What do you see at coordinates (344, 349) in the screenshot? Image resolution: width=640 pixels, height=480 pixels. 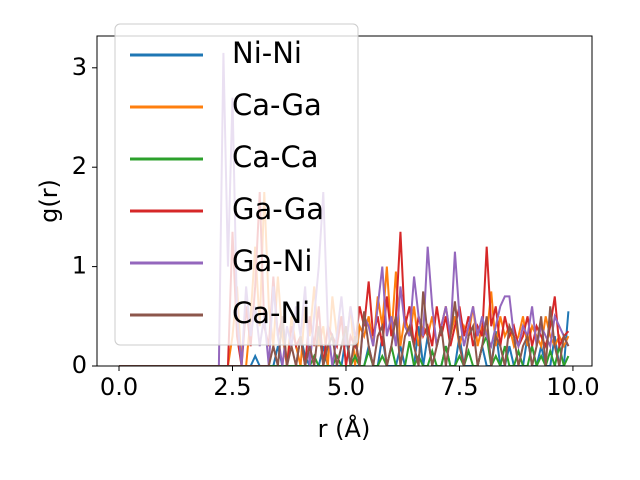 I see `series-line` at bounding box center [344, 349].